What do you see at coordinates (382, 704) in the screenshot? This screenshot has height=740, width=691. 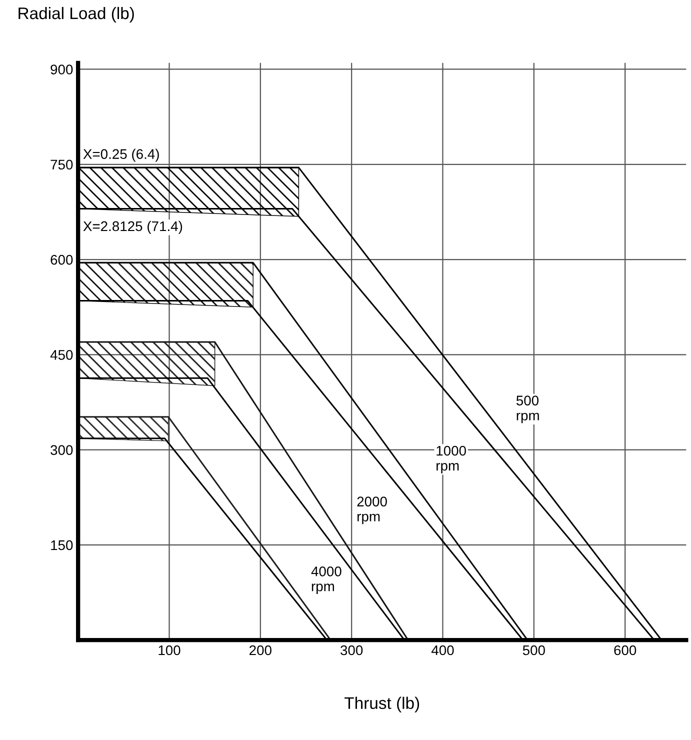 I see `x-axis-title: Thrust (lb)` at bounding box center [382, 704].